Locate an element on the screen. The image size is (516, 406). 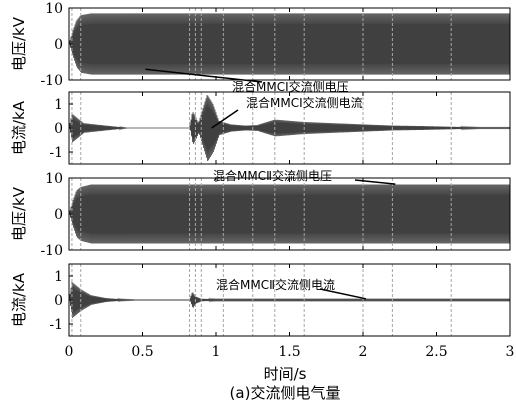
x-tick-label: 1 is located at coordinates (216, 352).